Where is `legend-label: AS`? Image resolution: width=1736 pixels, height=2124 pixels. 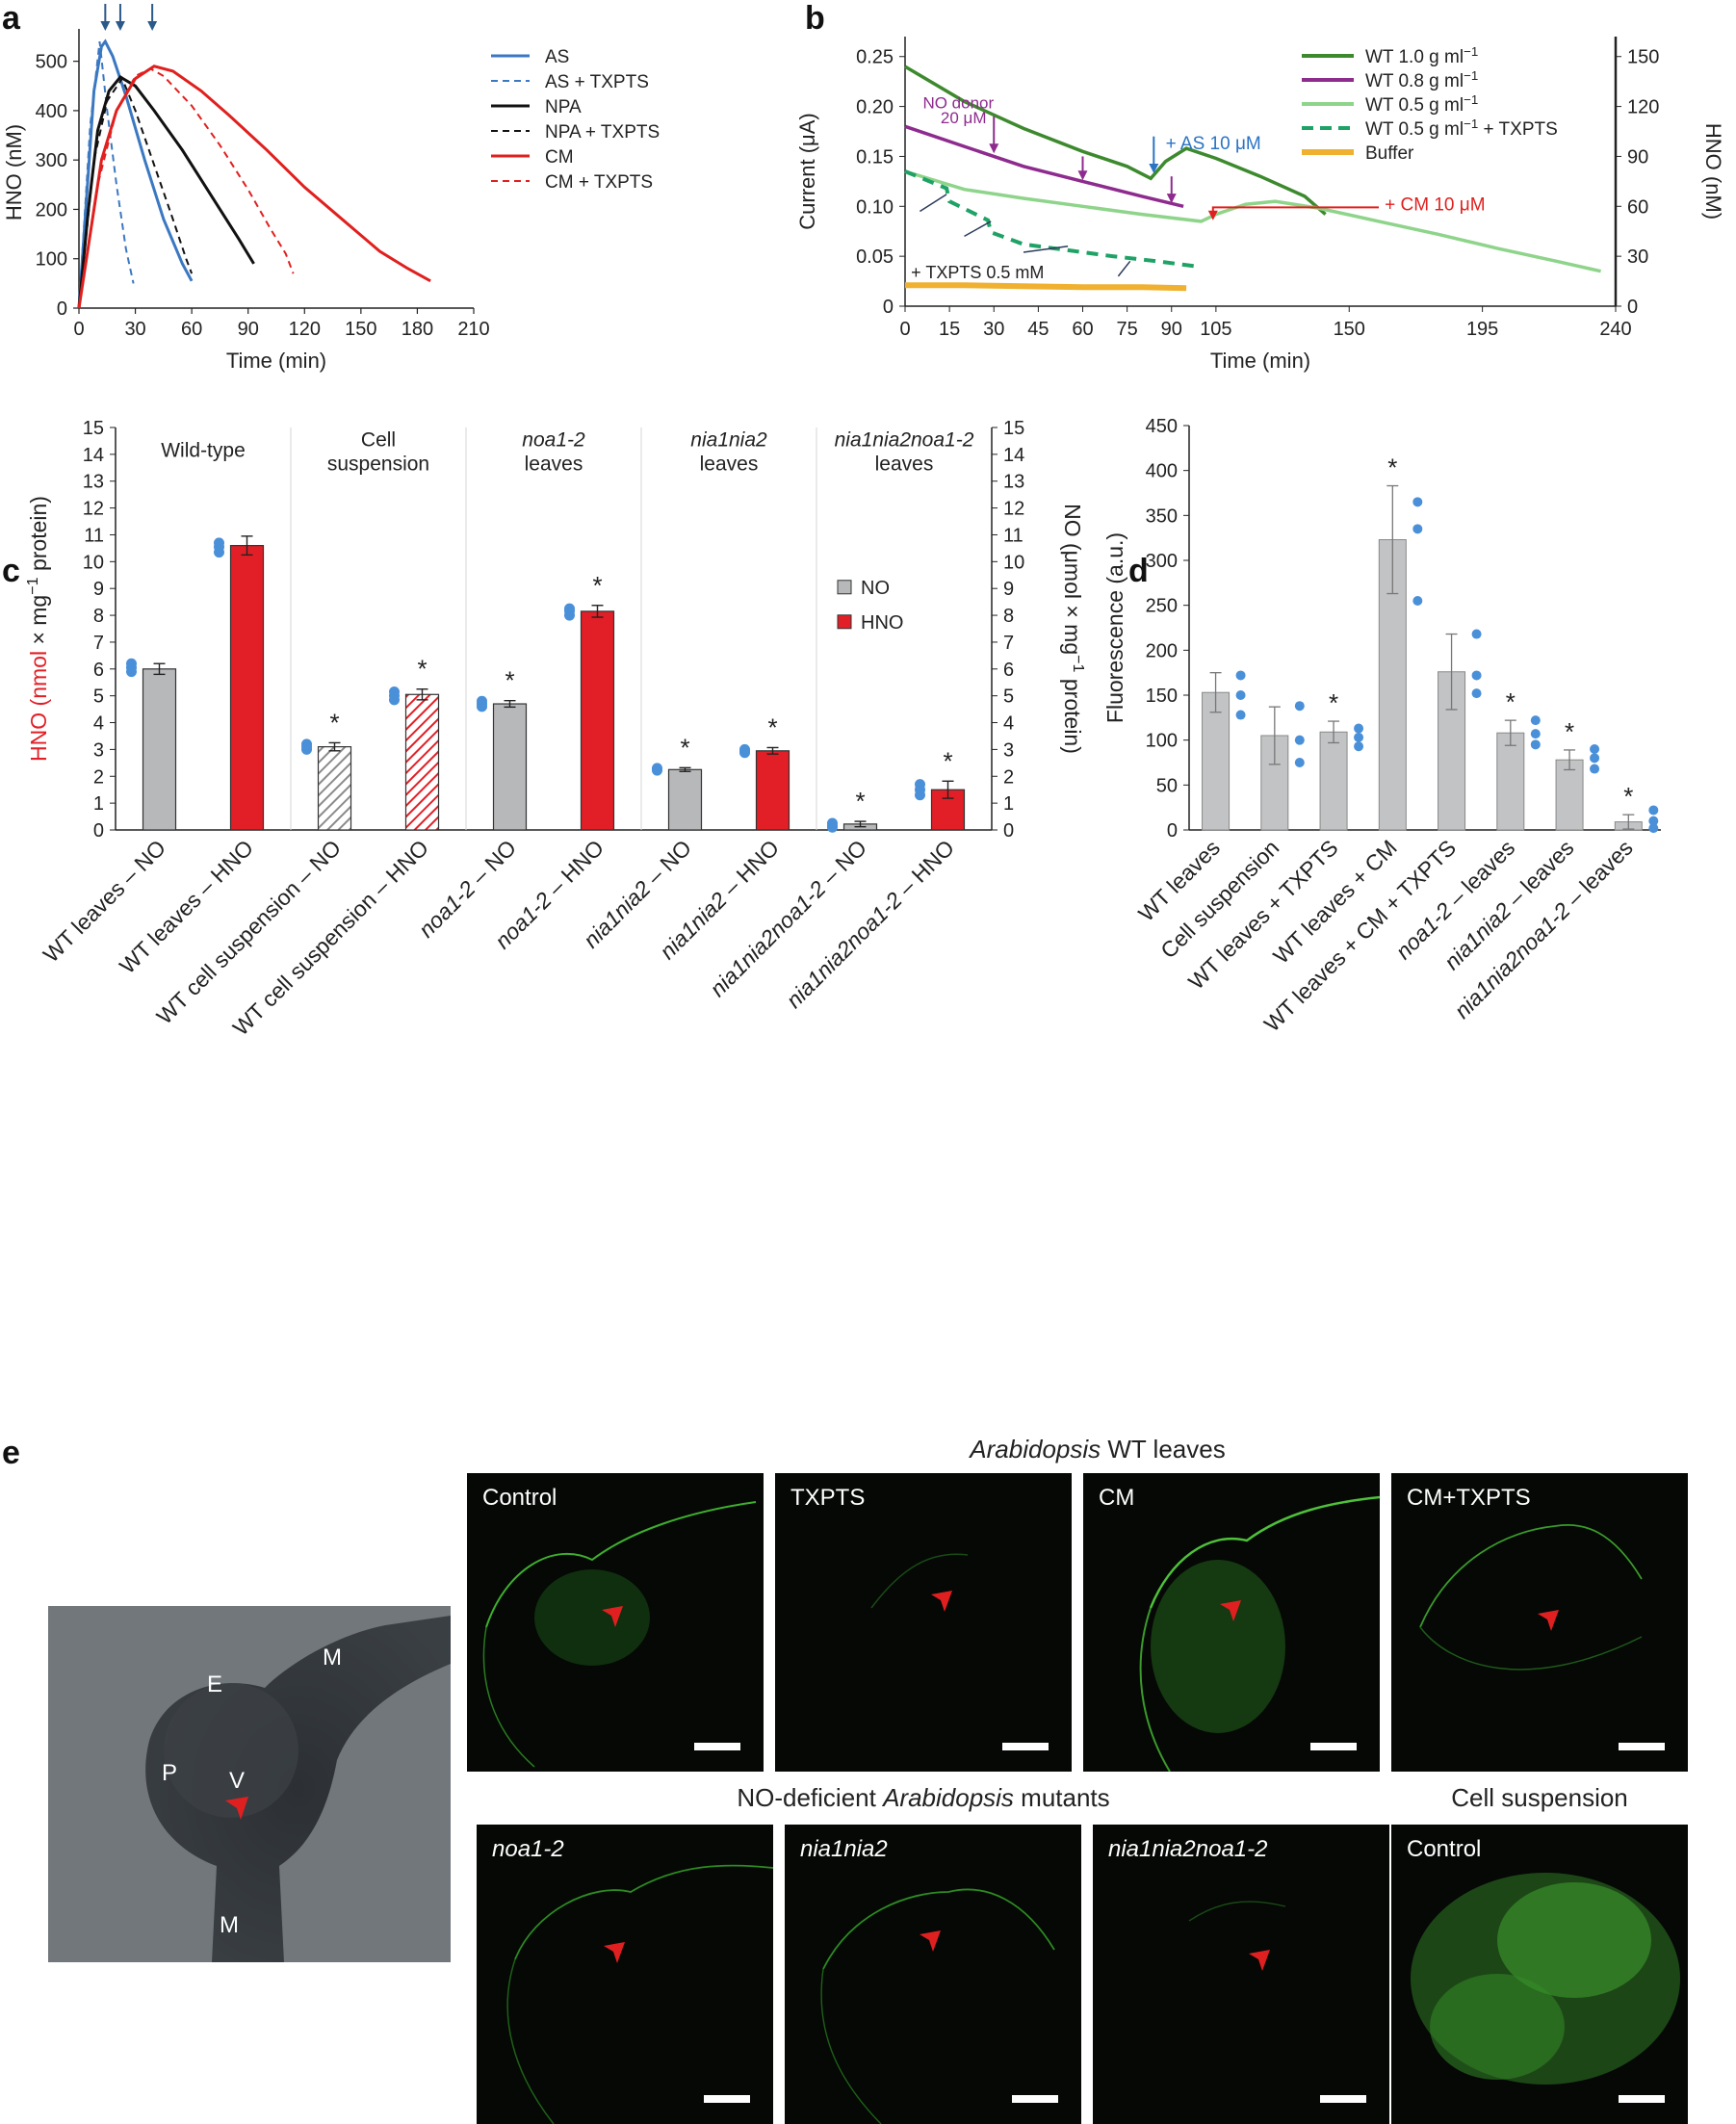 legend-label: AS is located at coordinates (557, 57).